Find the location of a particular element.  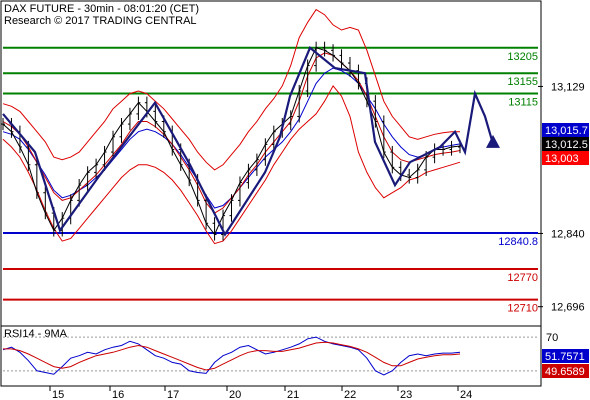

rsi-panel-frame is located at coordinates (271, 356).